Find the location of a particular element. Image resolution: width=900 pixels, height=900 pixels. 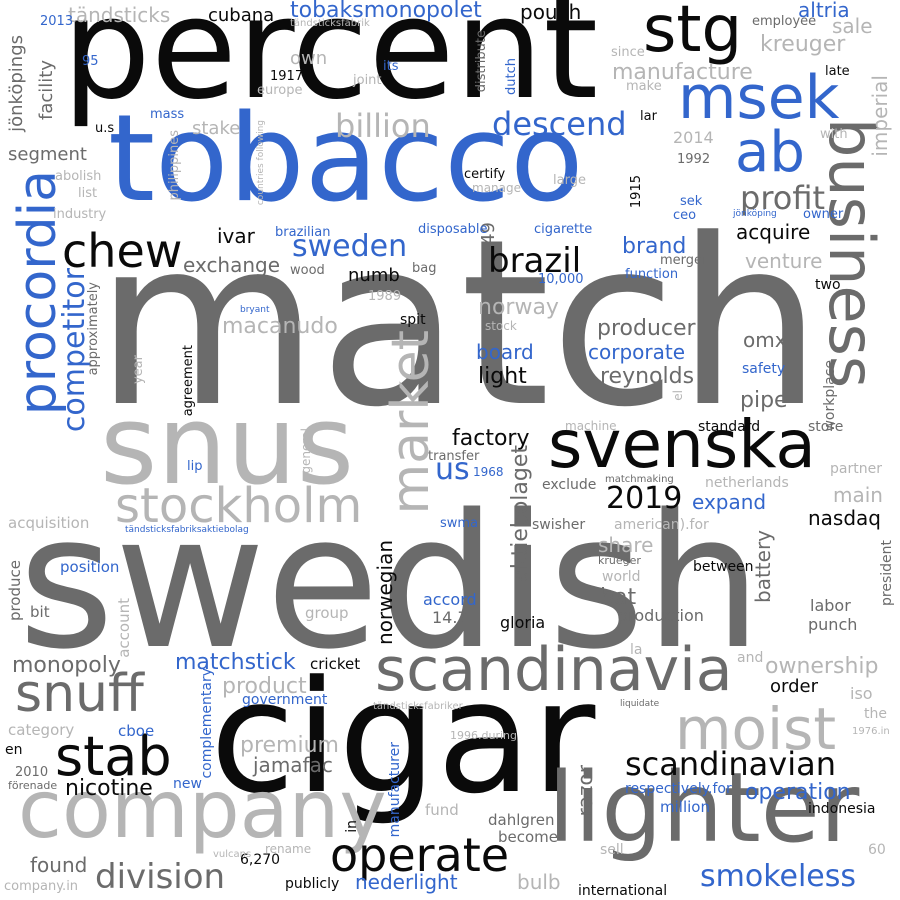

word: year is located at coordinates (138, 370).